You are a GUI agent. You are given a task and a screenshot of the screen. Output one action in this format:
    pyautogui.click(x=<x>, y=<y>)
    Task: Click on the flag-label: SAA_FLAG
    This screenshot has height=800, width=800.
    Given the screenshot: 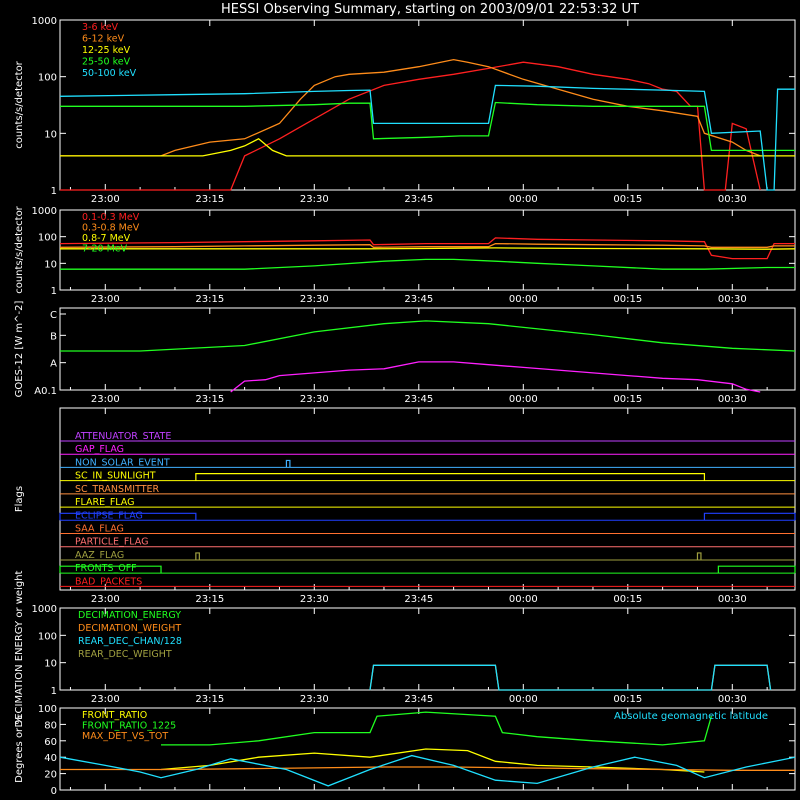 What is the action you would take?
    pyautogui.click(x=99, y=529)
    